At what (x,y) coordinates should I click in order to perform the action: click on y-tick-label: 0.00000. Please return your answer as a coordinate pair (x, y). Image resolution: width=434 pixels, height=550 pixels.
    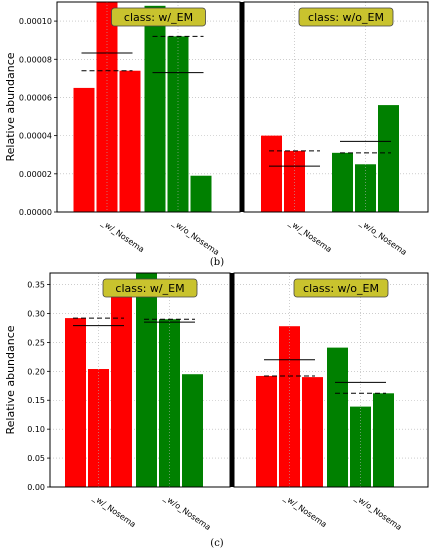
    Looking at the image, I should click on (35, 212).